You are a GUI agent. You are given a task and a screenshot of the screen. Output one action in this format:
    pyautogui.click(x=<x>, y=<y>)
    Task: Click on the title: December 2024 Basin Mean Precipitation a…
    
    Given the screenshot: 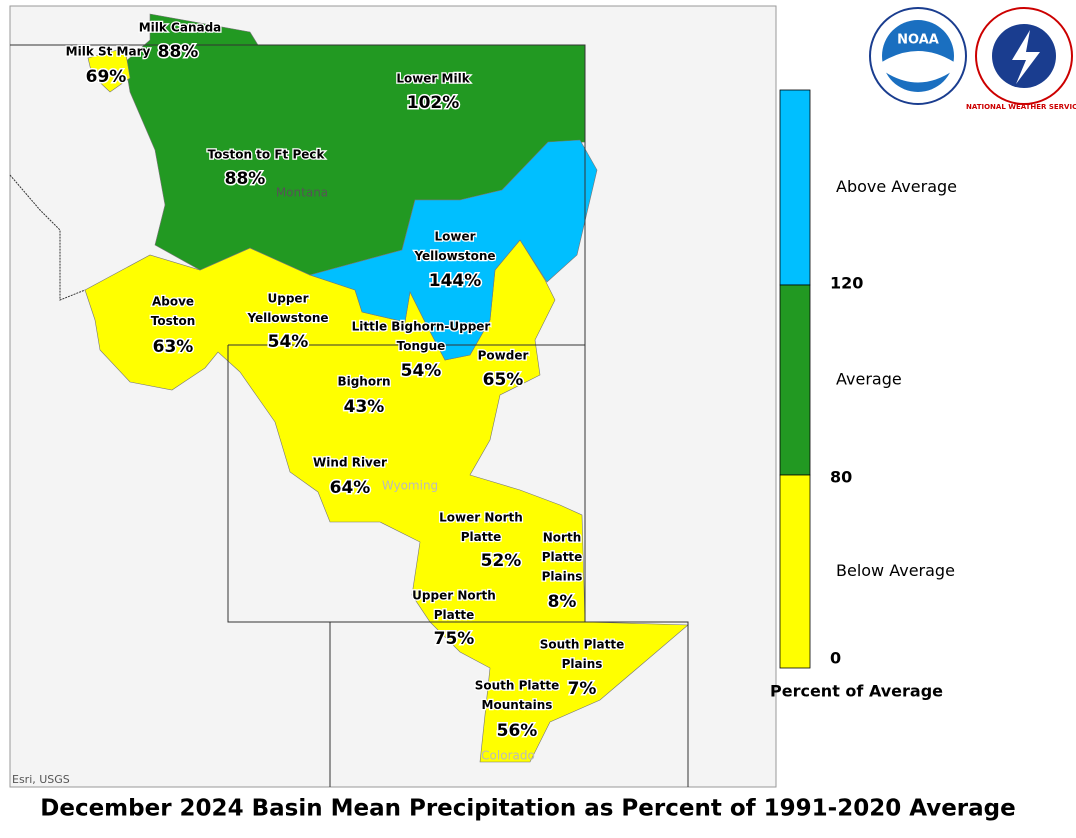 What is the action you would take?
    pyautogui.click(x=527, y=809)
    